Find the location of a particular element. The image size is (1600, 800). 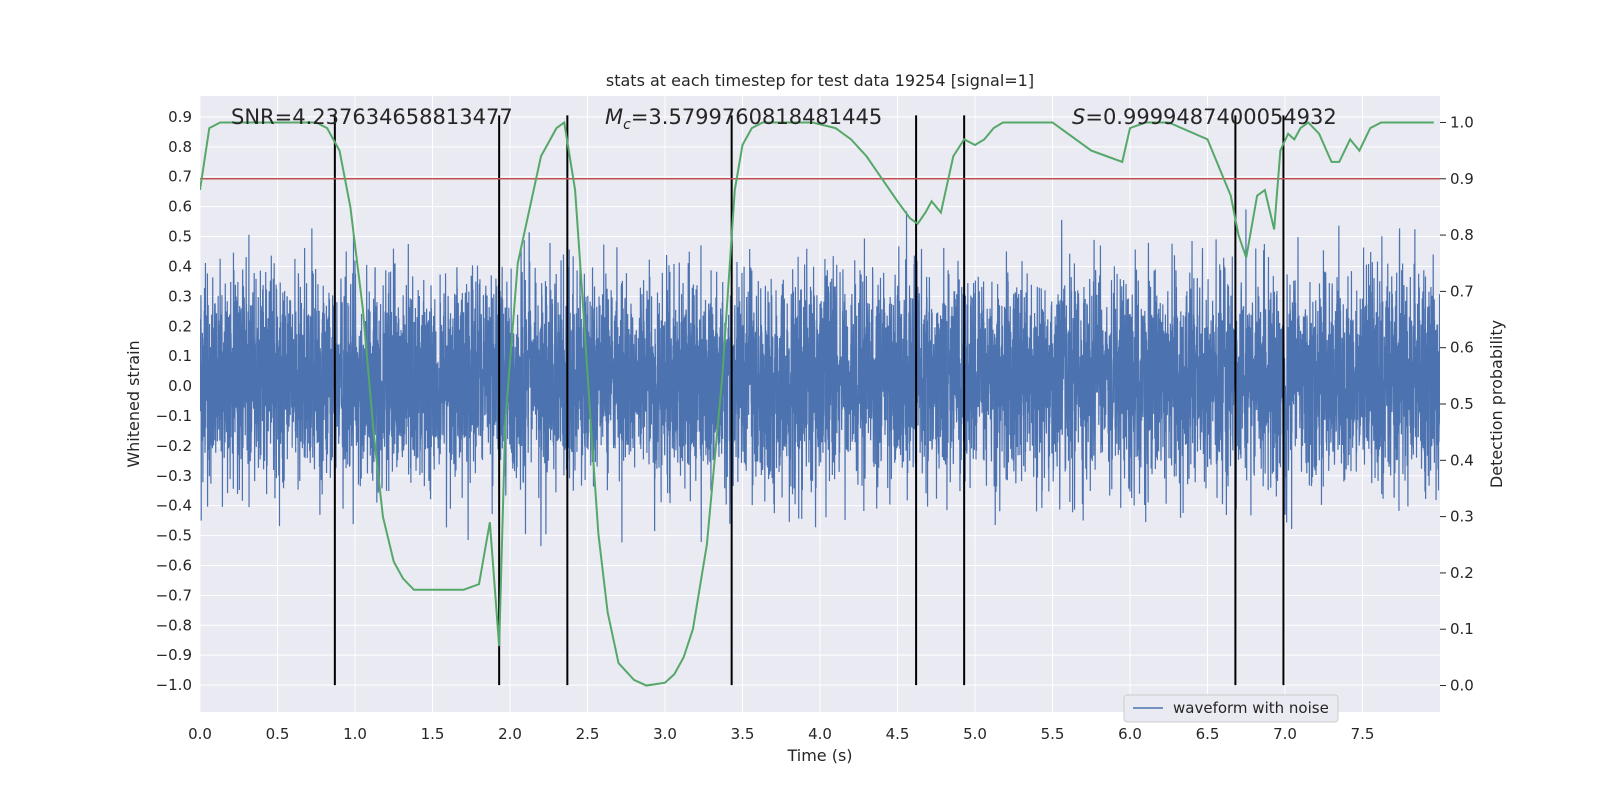

y-axis-left-label: Whitened strain is located at coordinates (133, 403).